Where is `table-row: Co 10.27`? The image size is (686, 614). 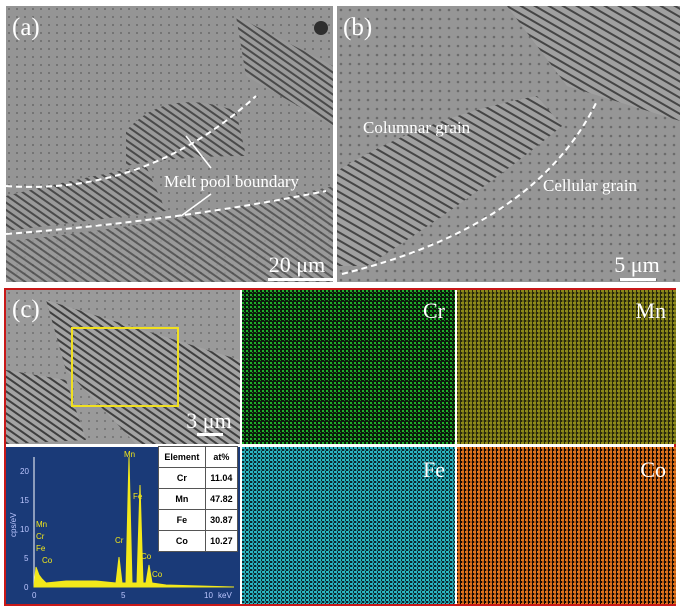 table-row: Co 10.27 is located at coordinates (198, 541).